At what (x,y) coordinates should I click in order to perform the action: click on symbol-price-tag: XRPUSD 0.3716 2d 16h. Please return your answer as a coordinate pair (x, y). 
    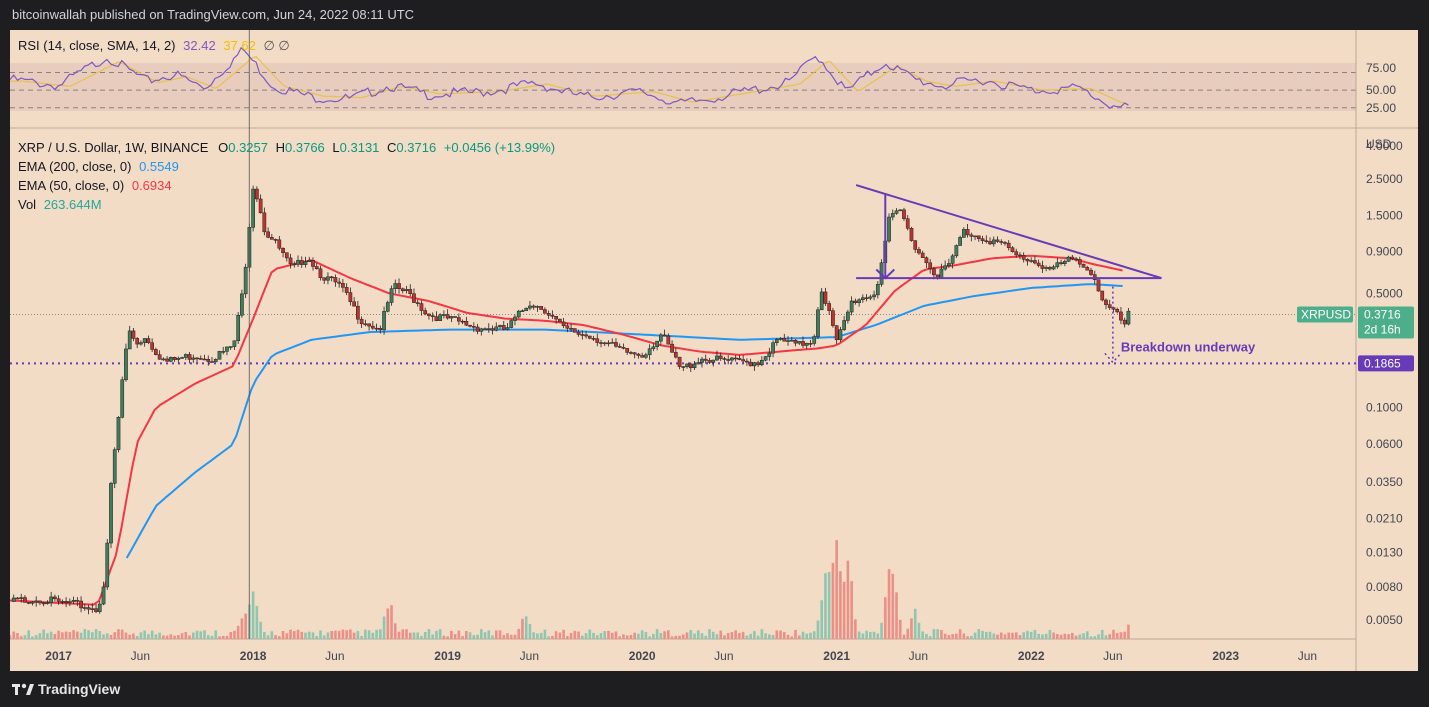
    Looking at the image, I should click on (1355, 322).